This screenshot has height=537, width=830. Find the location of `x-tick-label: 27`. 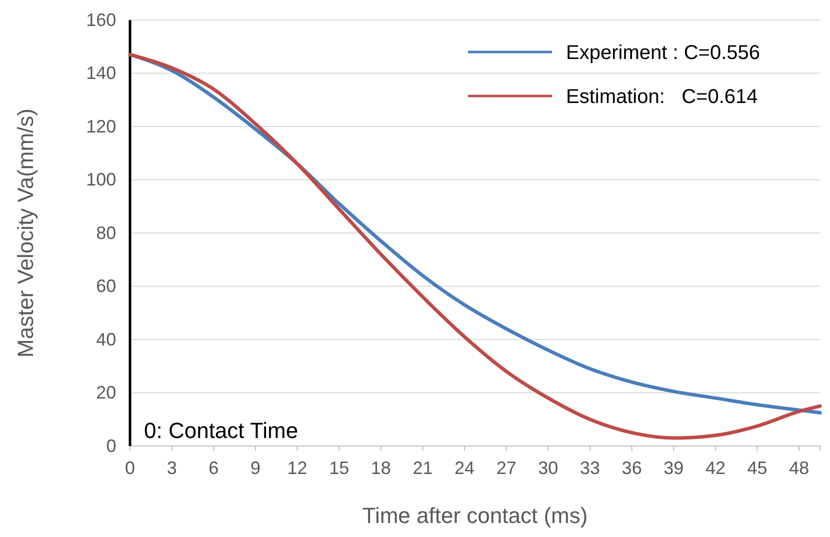

x-tick-label: 27 is located at coordinates (506, 468).